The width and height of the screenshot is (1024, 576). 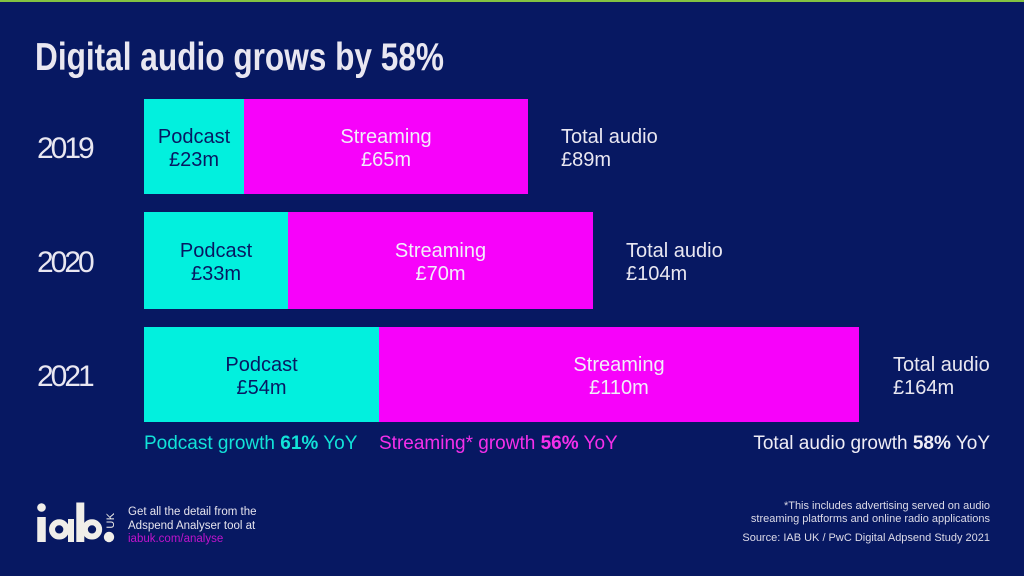 What do you see at coordinates (111, 520) in the screenshot?
I see `svg-text: UK` at bounding box center [111, 520].